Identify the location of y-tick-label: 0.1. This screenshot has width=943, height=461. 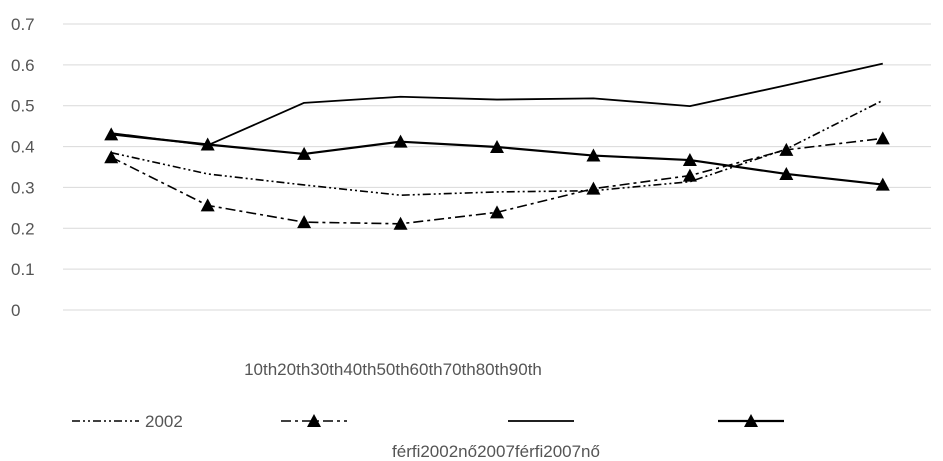
(23, 269).